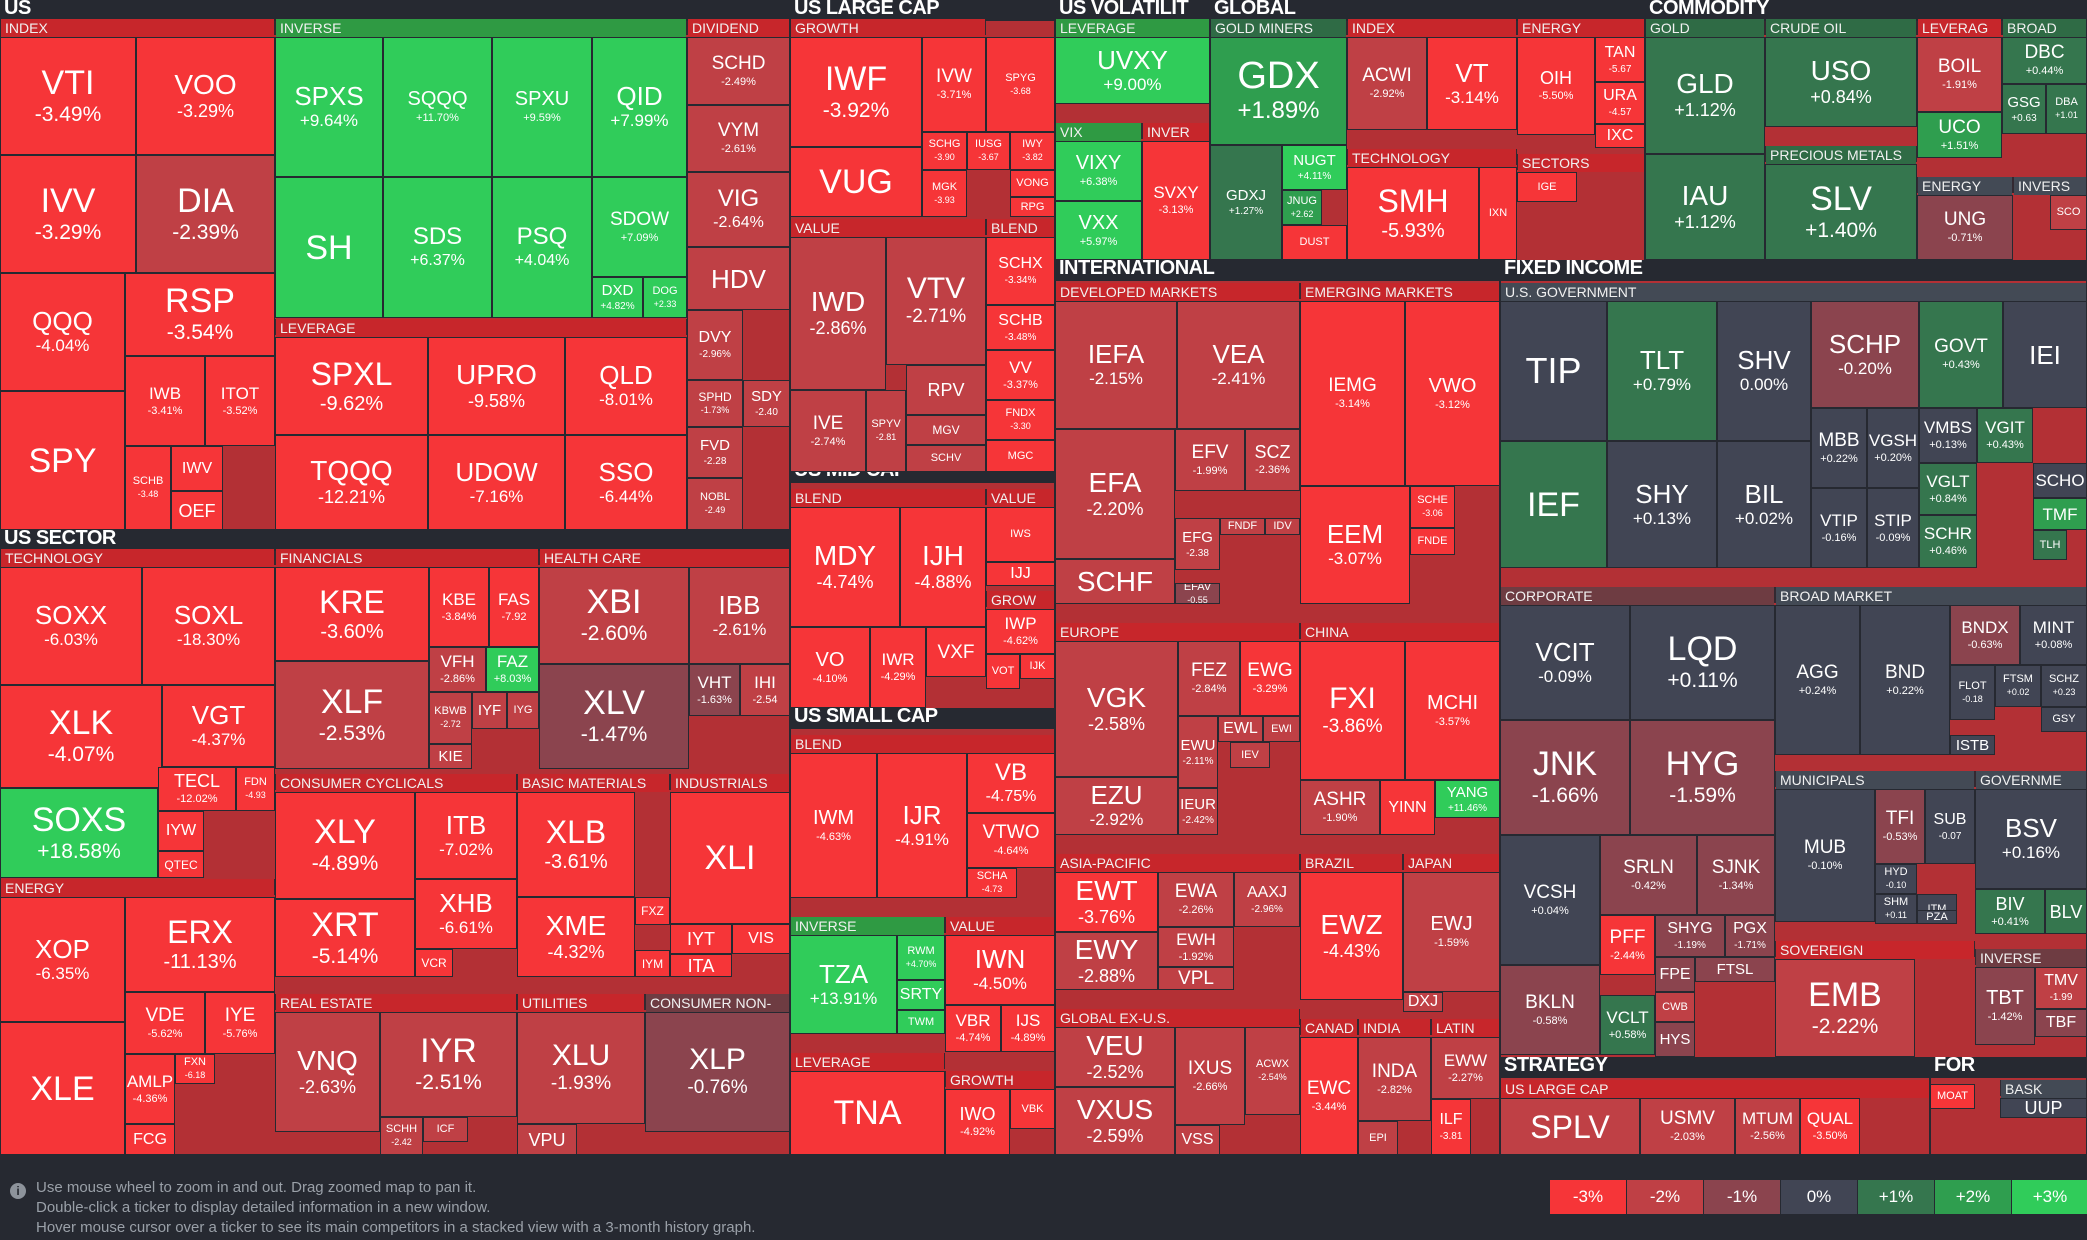 This screenshot has height=1240, width=2087. Describe the element at coordinates (639, 107) in the screenshot. I see `ticker-qid: QID +7.99%` at that location.